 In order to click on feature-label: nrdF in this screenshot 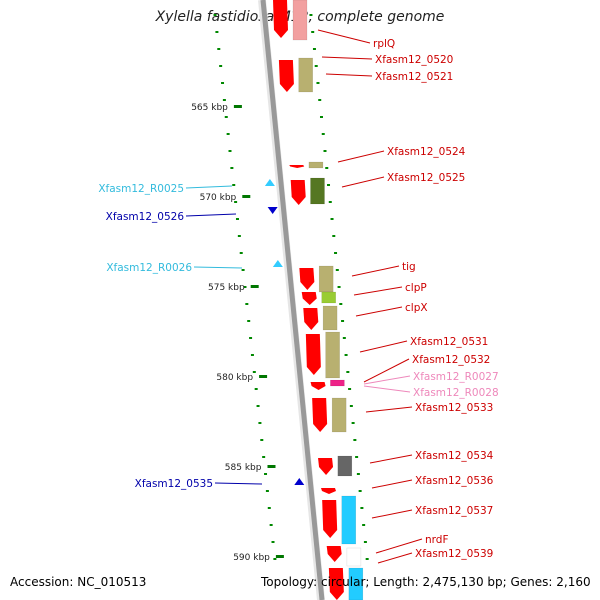, I will do `click(437, 540)`.